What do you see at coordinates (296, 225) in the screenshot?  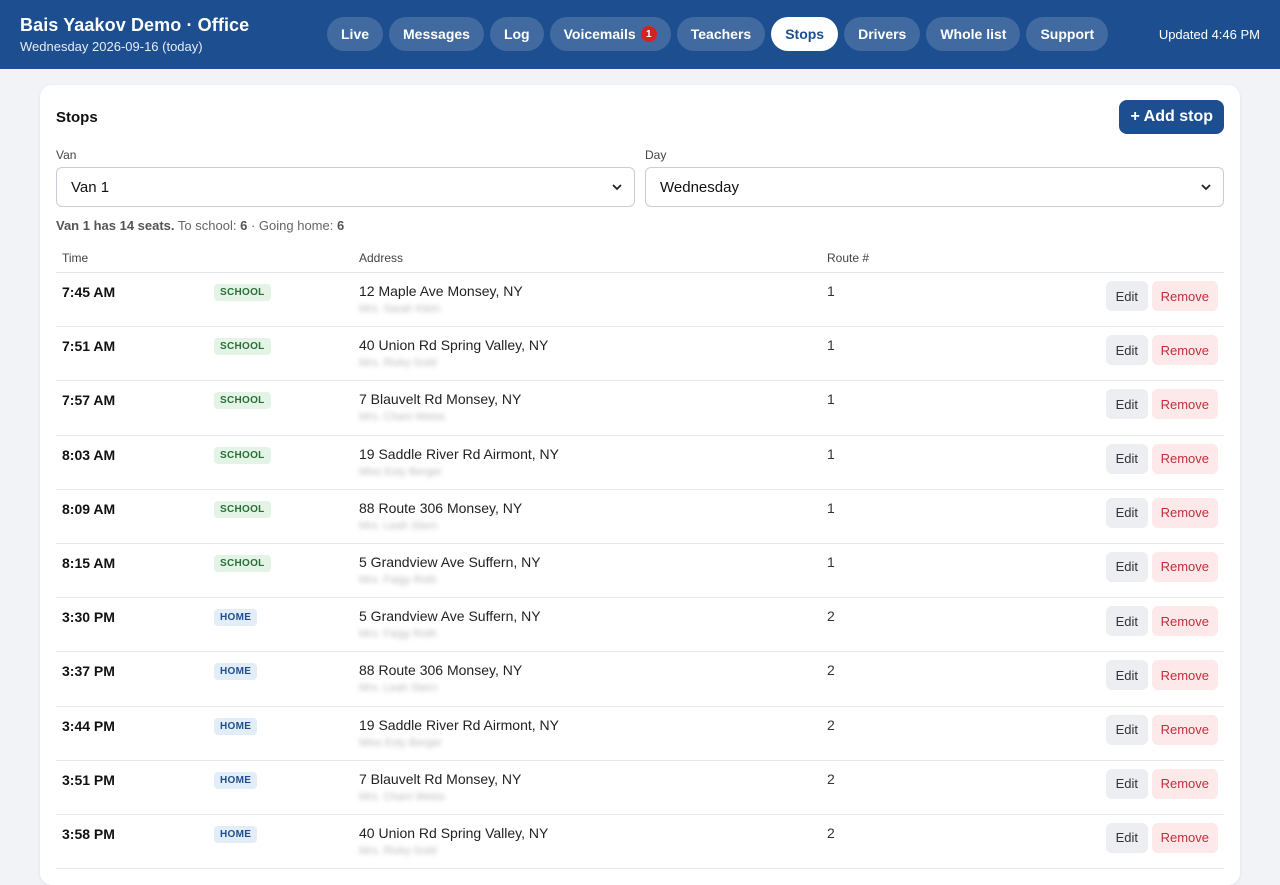 I see `going-home-label: Going home:` at bounding box center [296, 225].